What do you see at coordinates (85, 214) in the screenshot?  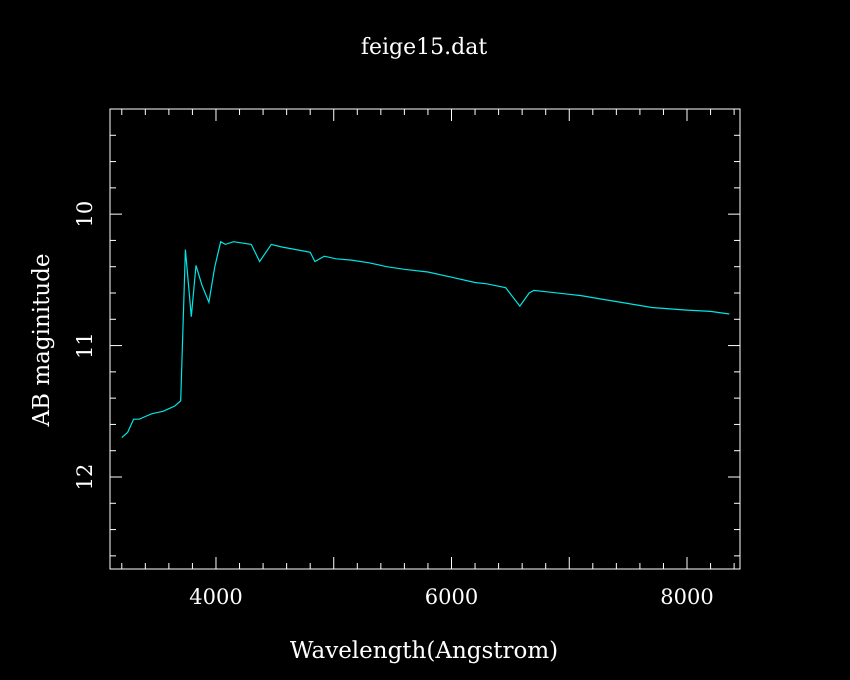 I see `y-tick-label: 10` at bounding box center [85, 214].